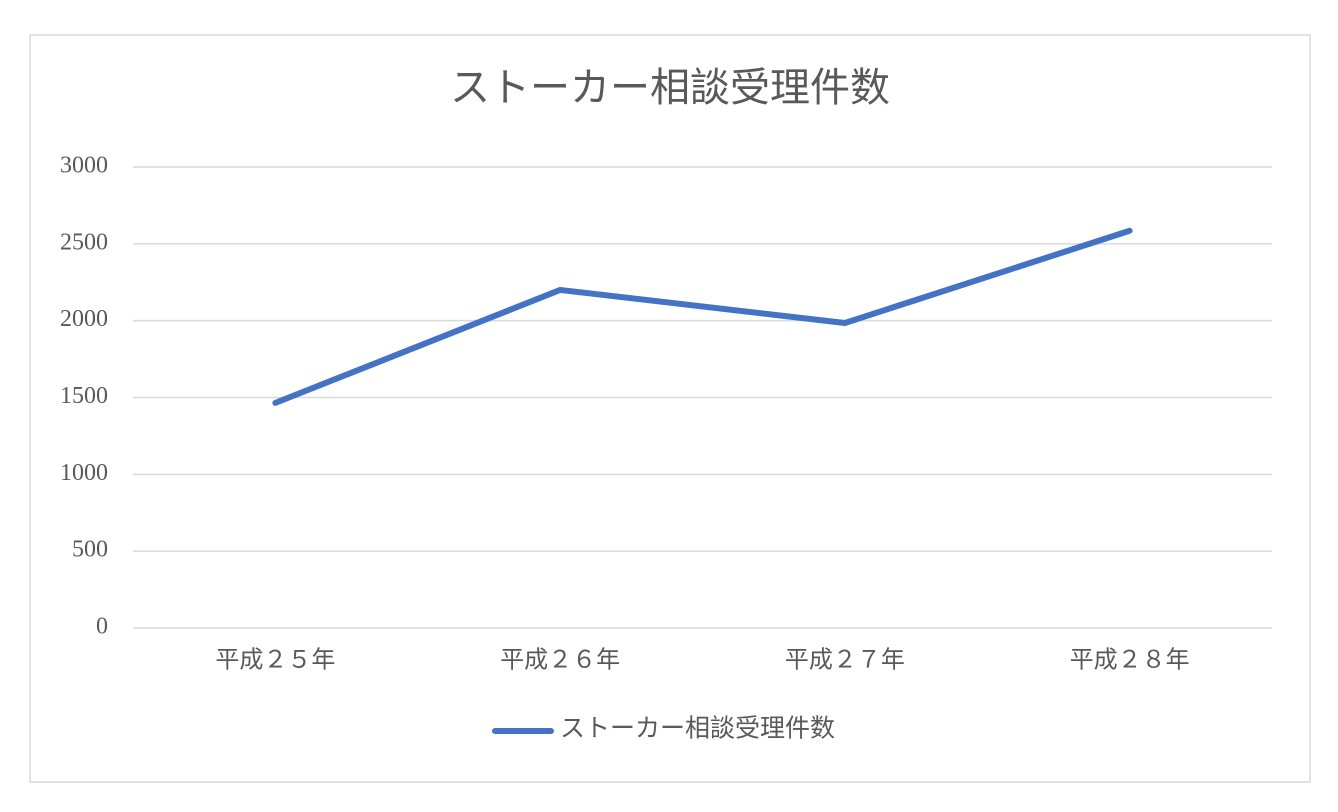 The image size is (1338, 812). Describe the element at coordinates (560, 660) in the screenshot. I see `x-tick-label: 平成２６年` at that location.